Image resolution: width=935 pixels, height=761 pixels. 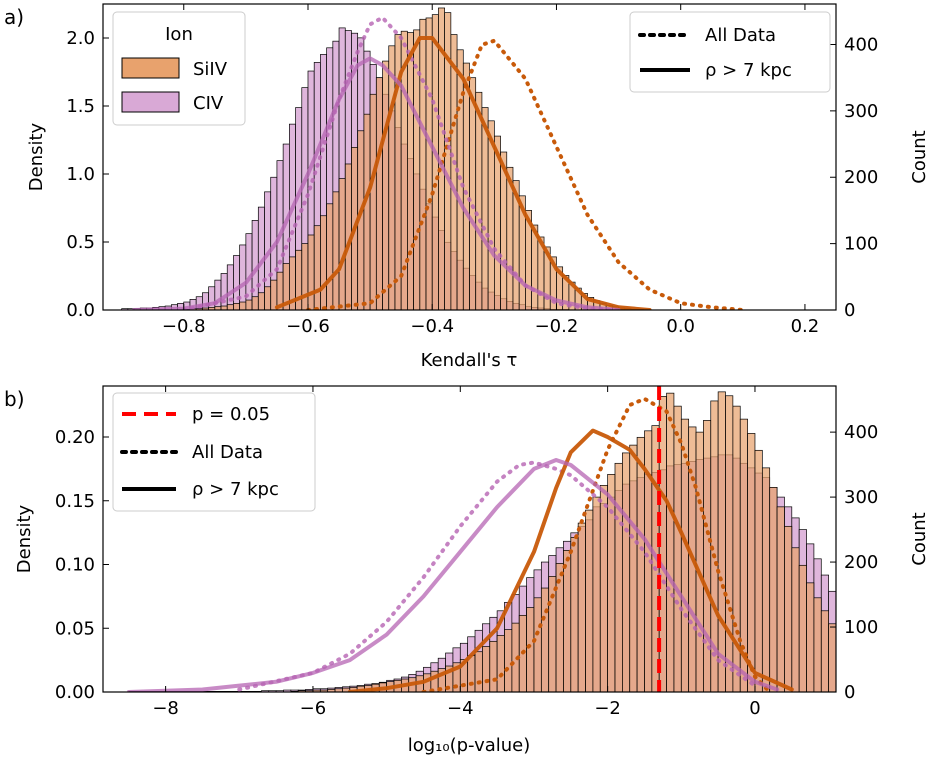 What do you see at coordinates (861, 562) in the screenshot?
I see `y-right-tick-label: 200` at bounding box center [861, 562].